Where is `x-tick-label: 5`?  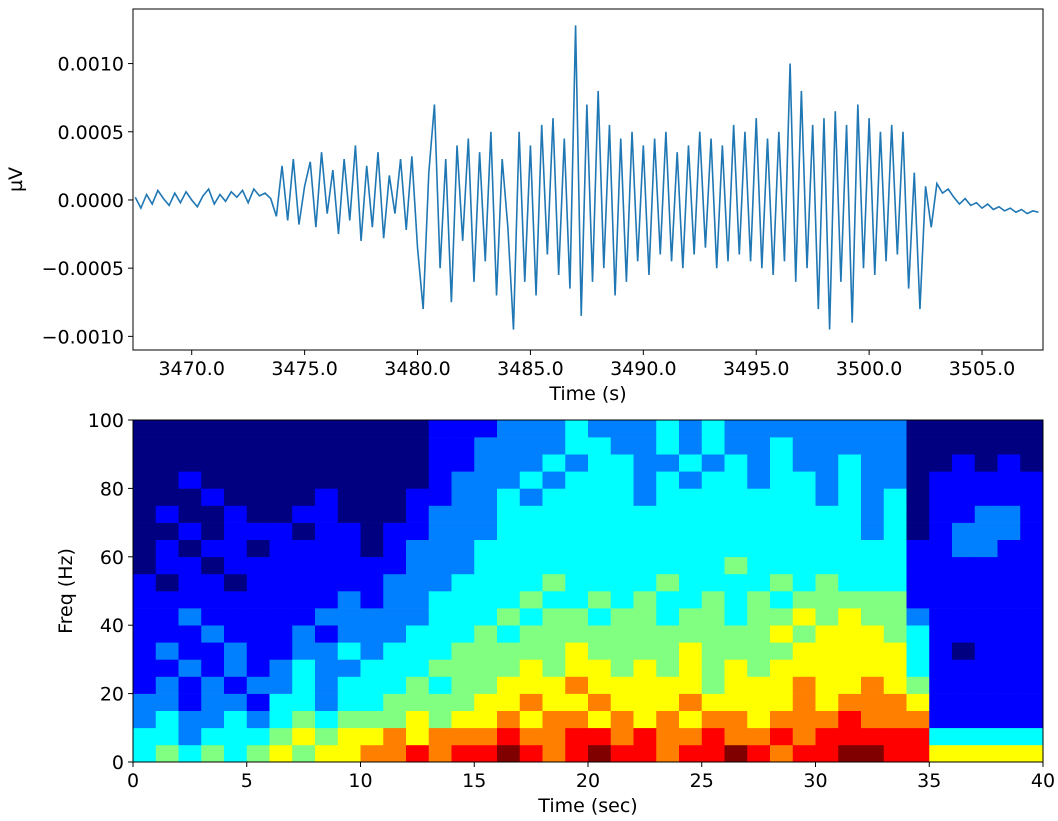
x-tick-label: 5 is located at coordinates (247, 781).